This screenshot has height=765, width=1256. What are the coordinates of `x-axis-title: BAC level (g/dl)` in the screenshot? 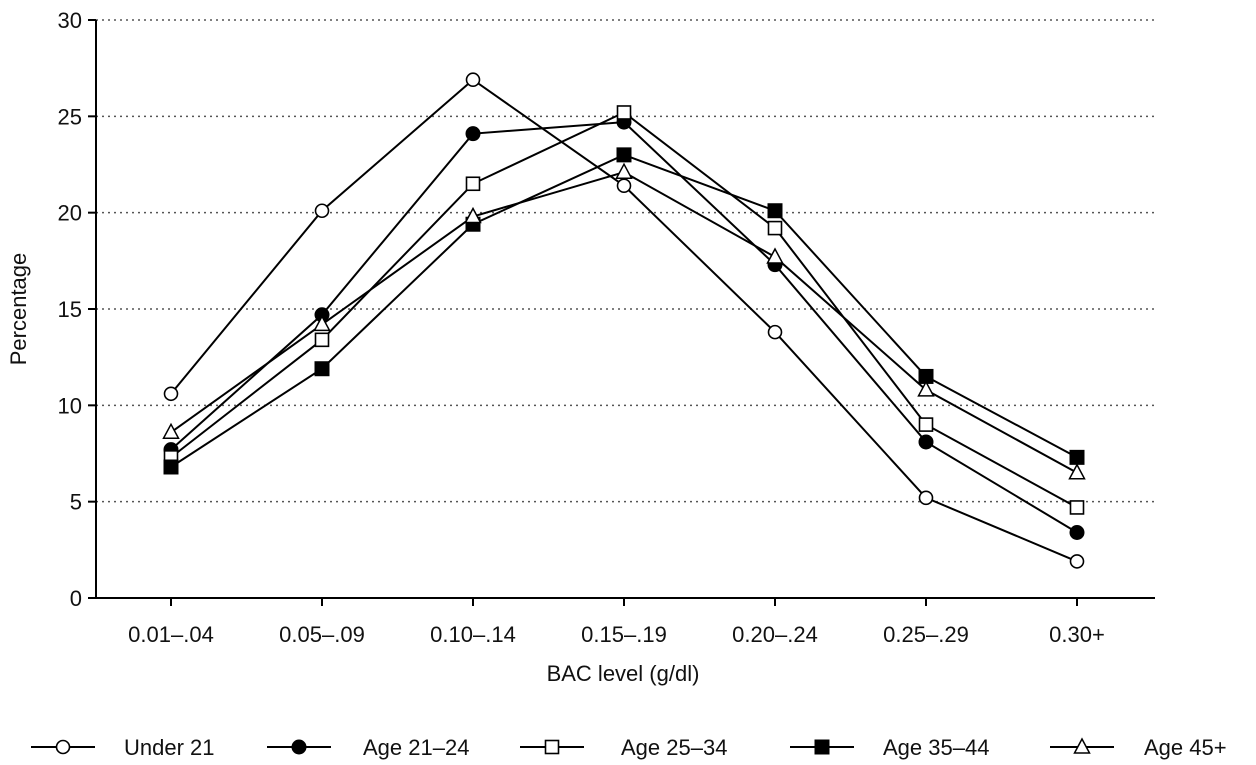 It's located at (623, 673).